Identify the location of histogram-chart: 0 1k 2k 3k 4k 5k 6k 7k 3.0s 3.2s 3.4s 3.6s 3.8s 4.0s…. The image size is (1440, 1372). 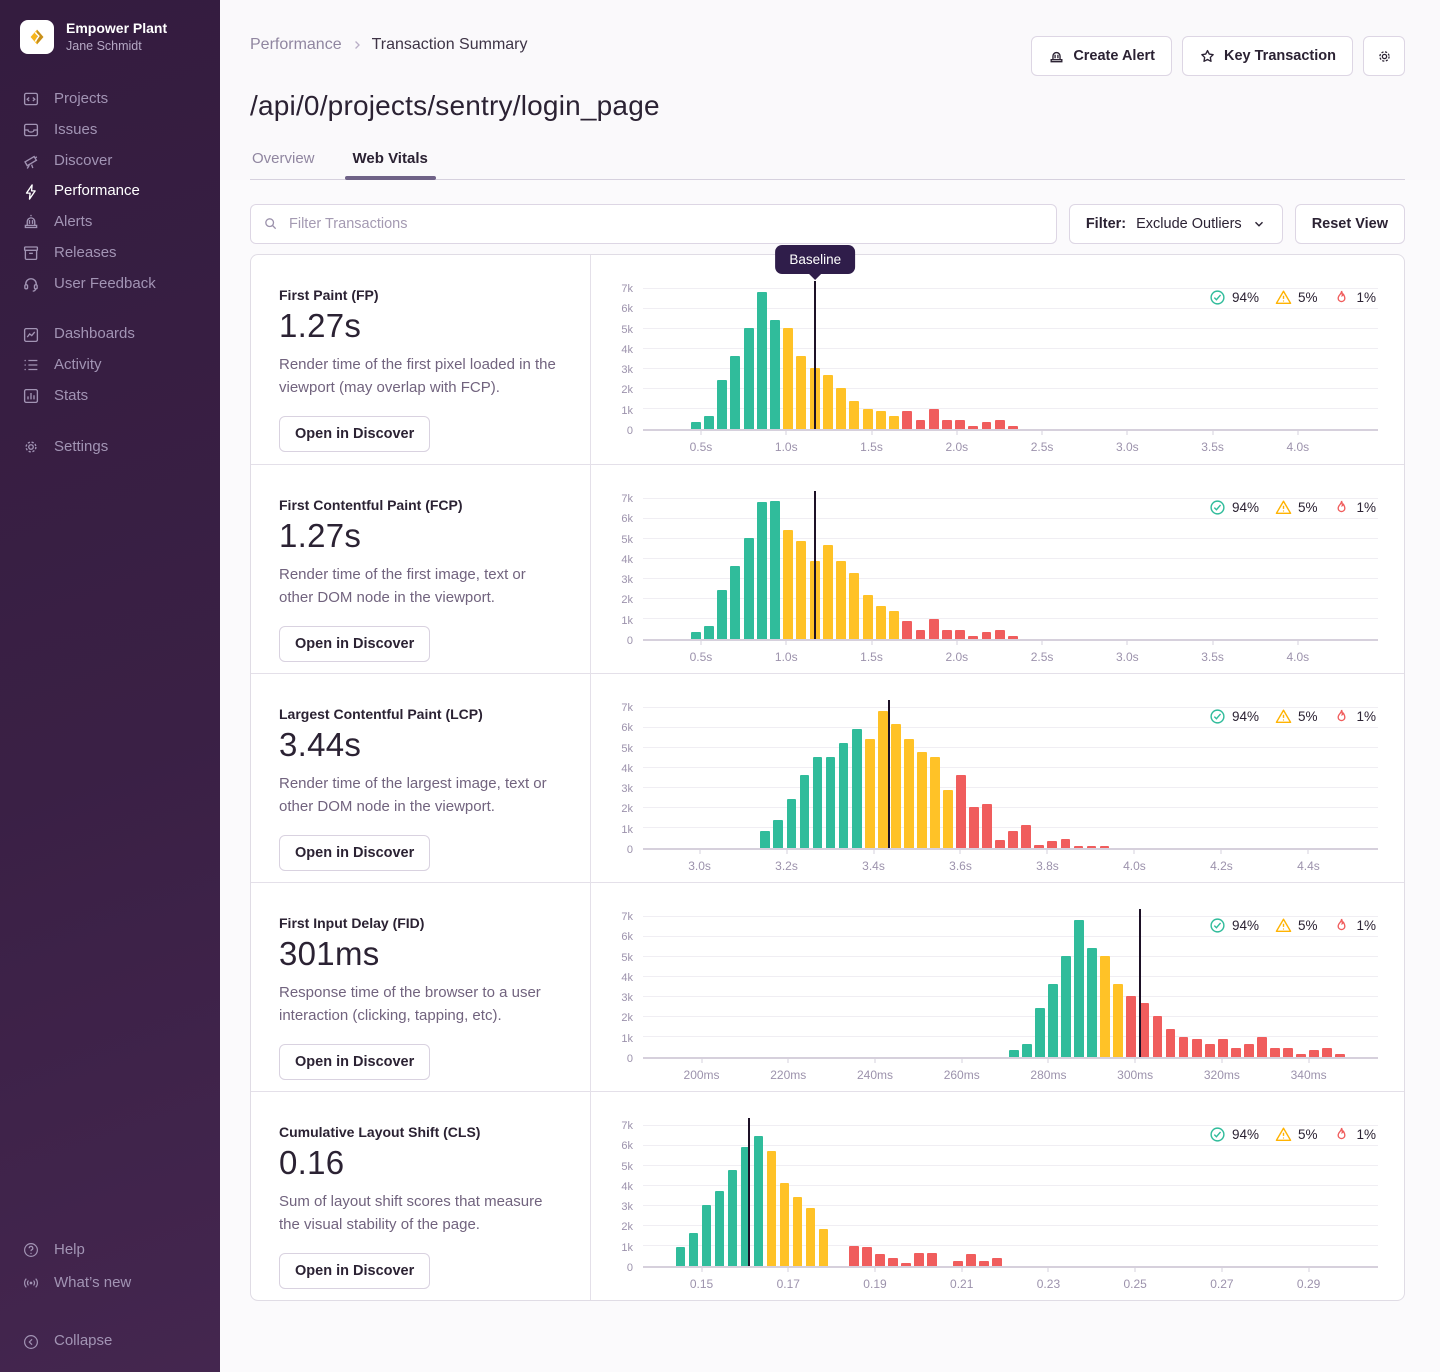
(984, 790).